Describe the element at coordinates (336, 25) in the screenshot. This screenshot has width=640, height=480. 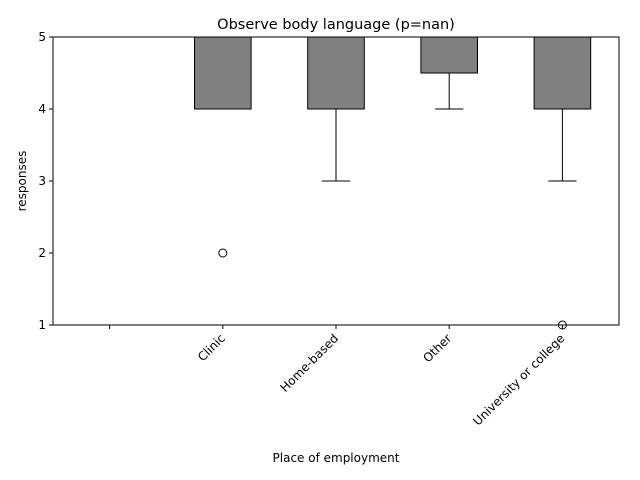
I see `chart-title: Observe body language (p=nan)` at that location.